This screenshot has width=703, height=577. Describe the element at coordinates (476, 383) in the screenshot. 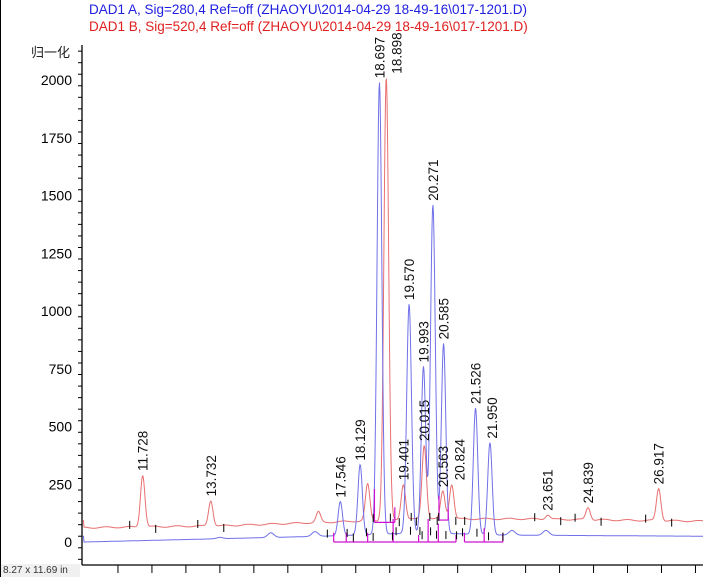

I see `peak-label: 21.526` at that location.